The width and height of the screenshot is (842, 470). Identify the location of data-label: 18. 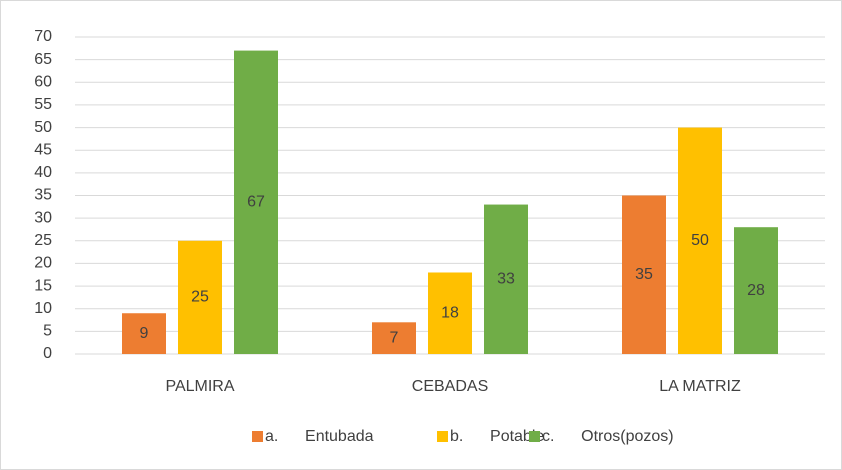
(450, 312).